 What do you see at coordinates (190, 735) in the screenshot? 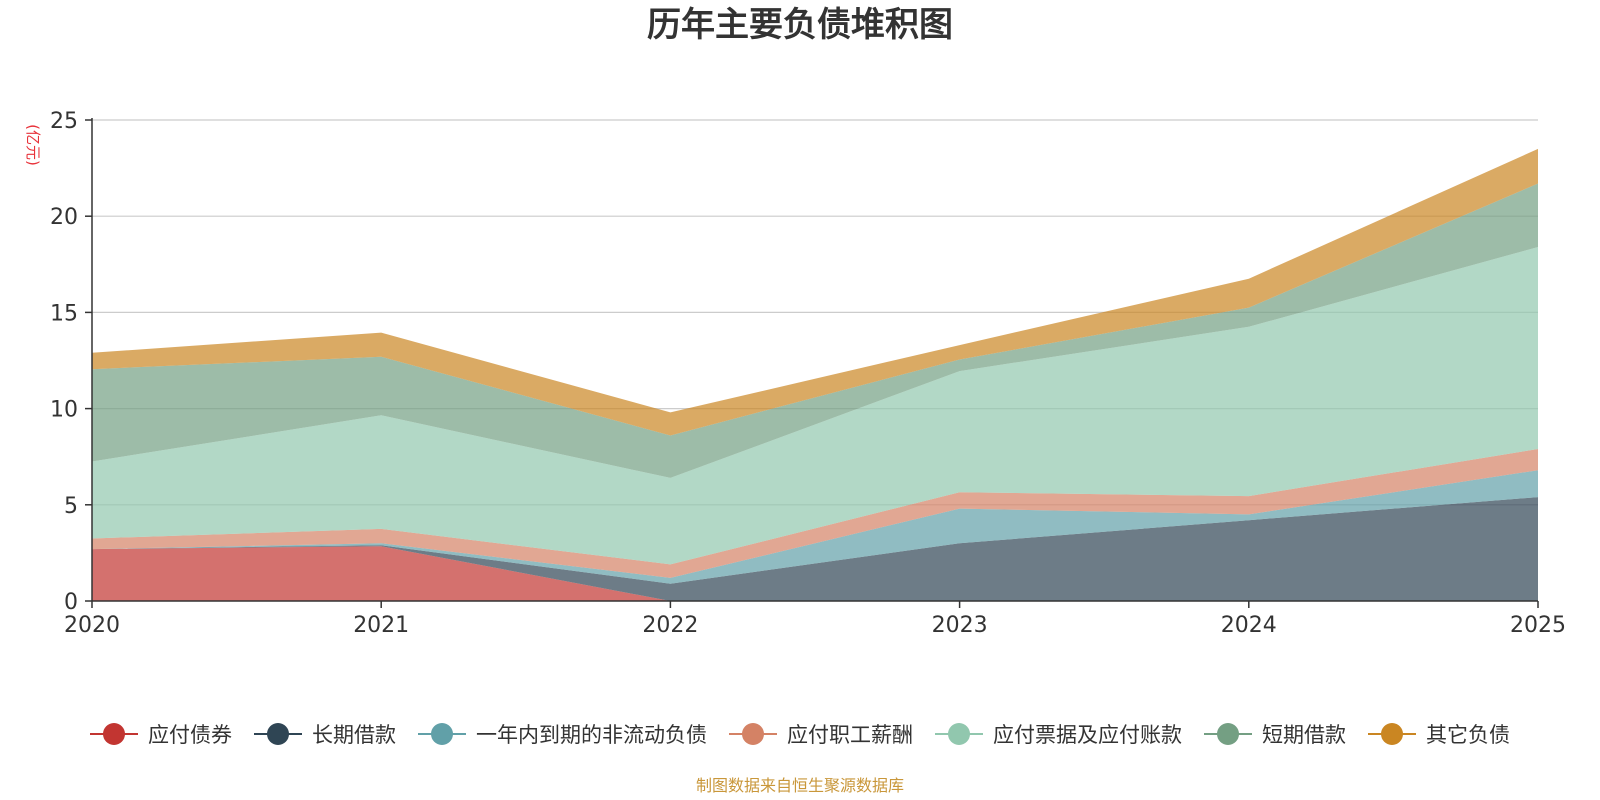
I see `legend-label: 应付债券` at bounding box center [190, 735].